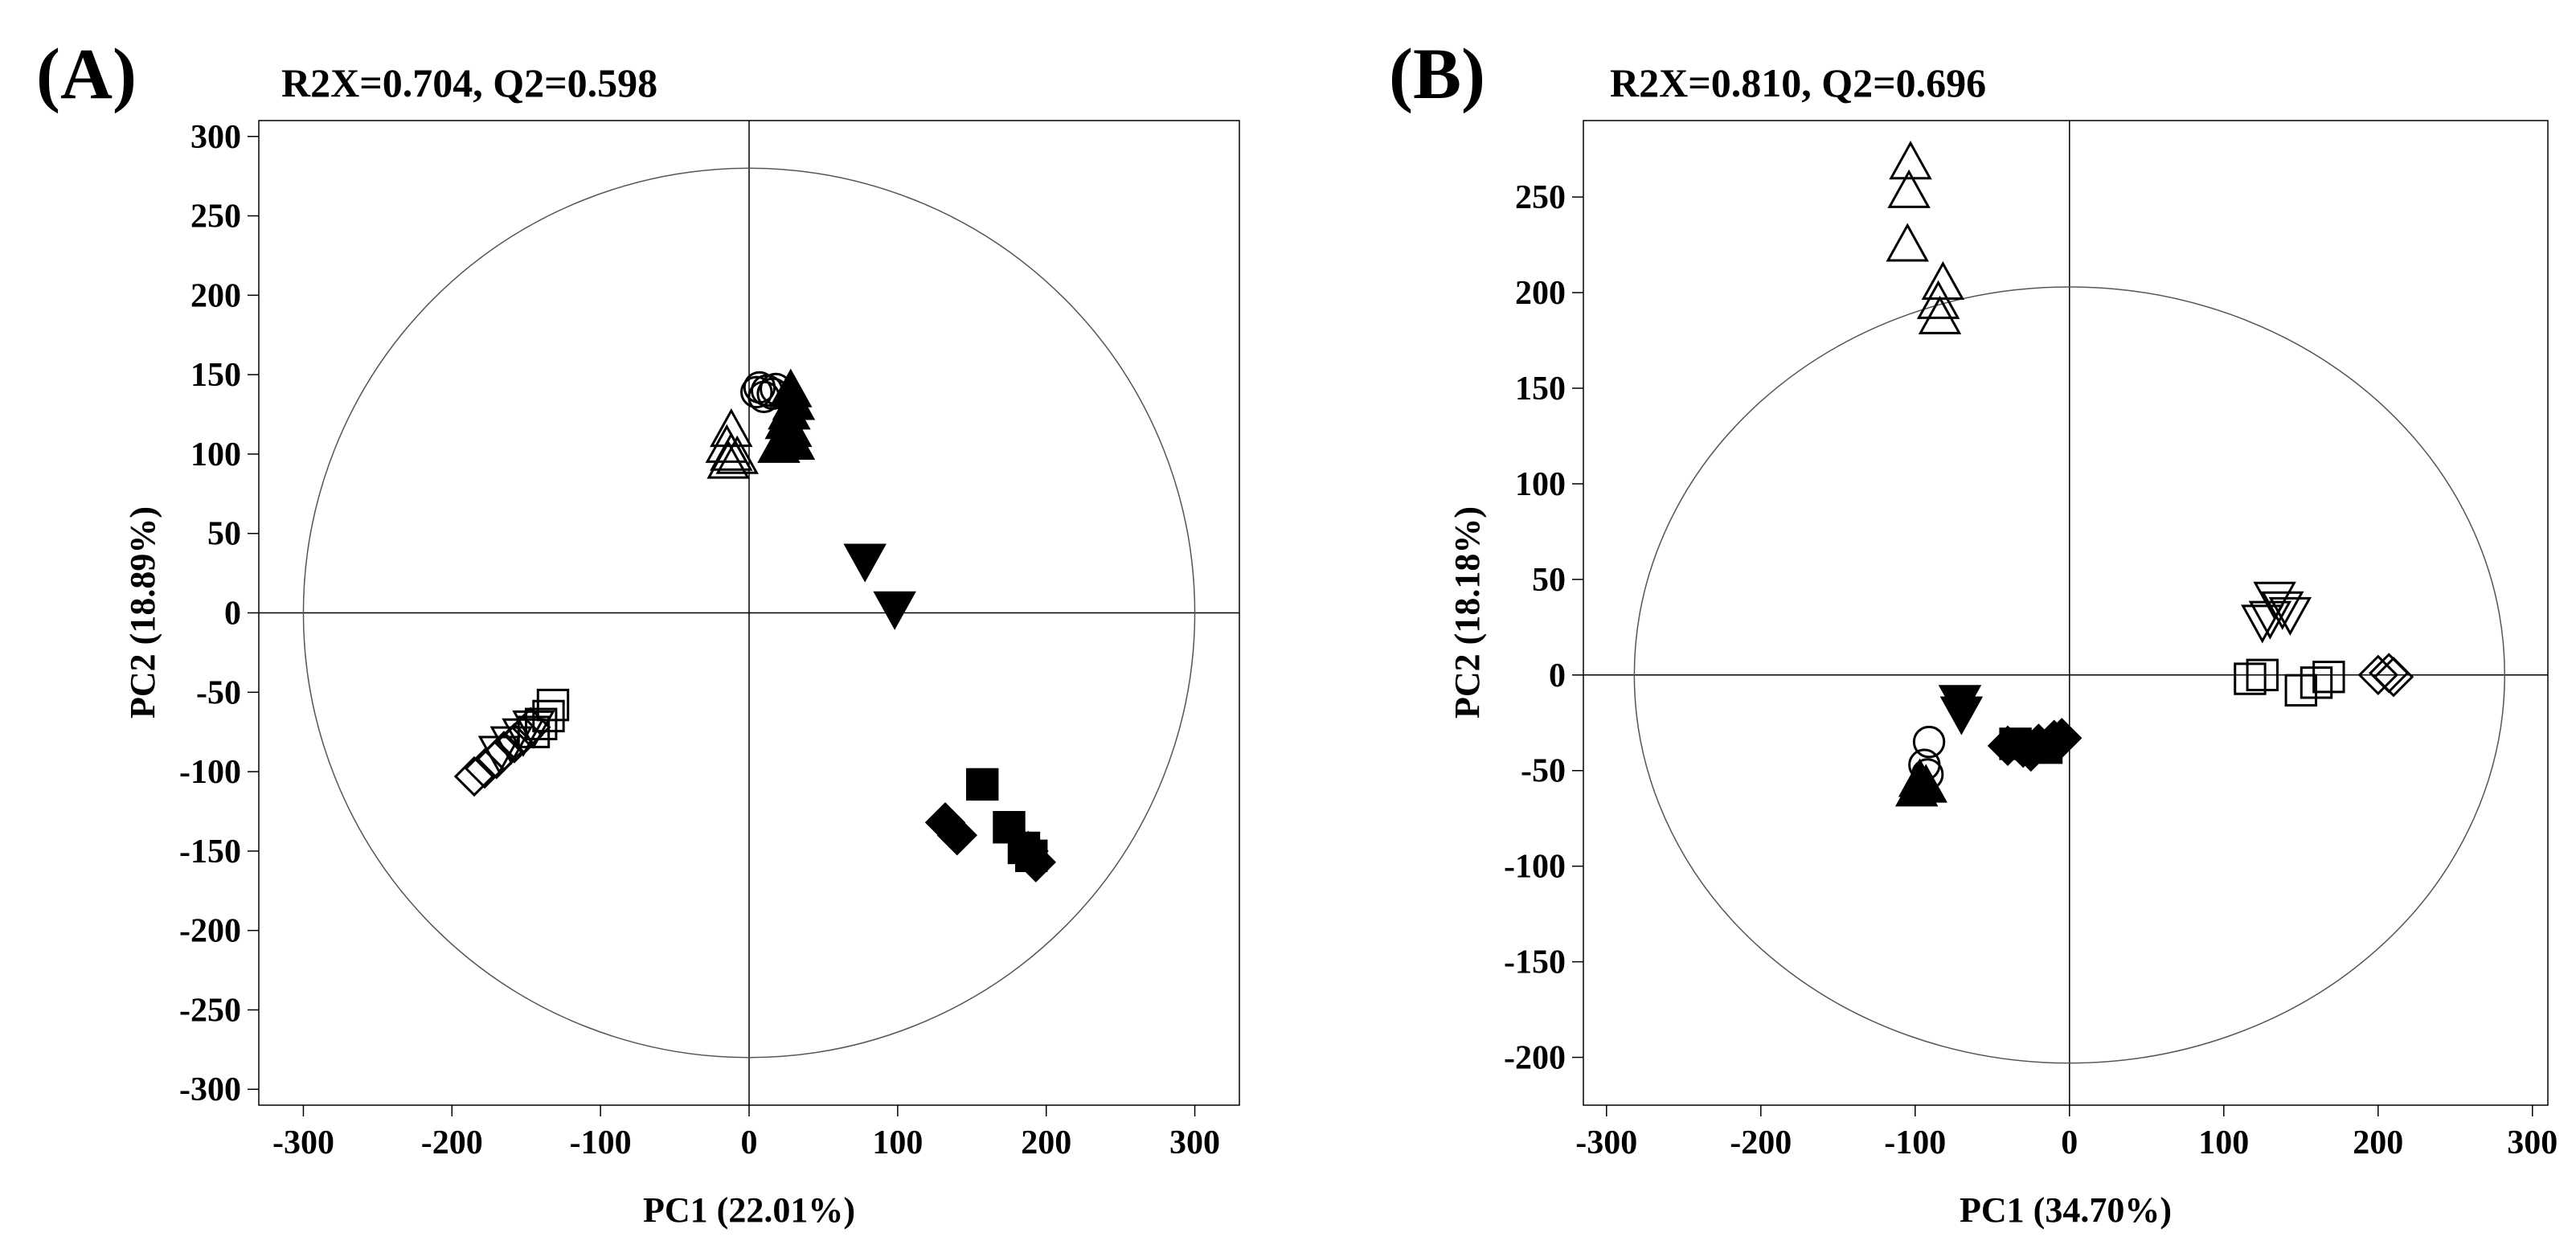 This screenshot has height=1241, width=2576. What do you see at coordinates (1925, 237) in the screenshot?
I see `panel-b-series-group-open-triangle-up` at bounding box center [1925, 237].